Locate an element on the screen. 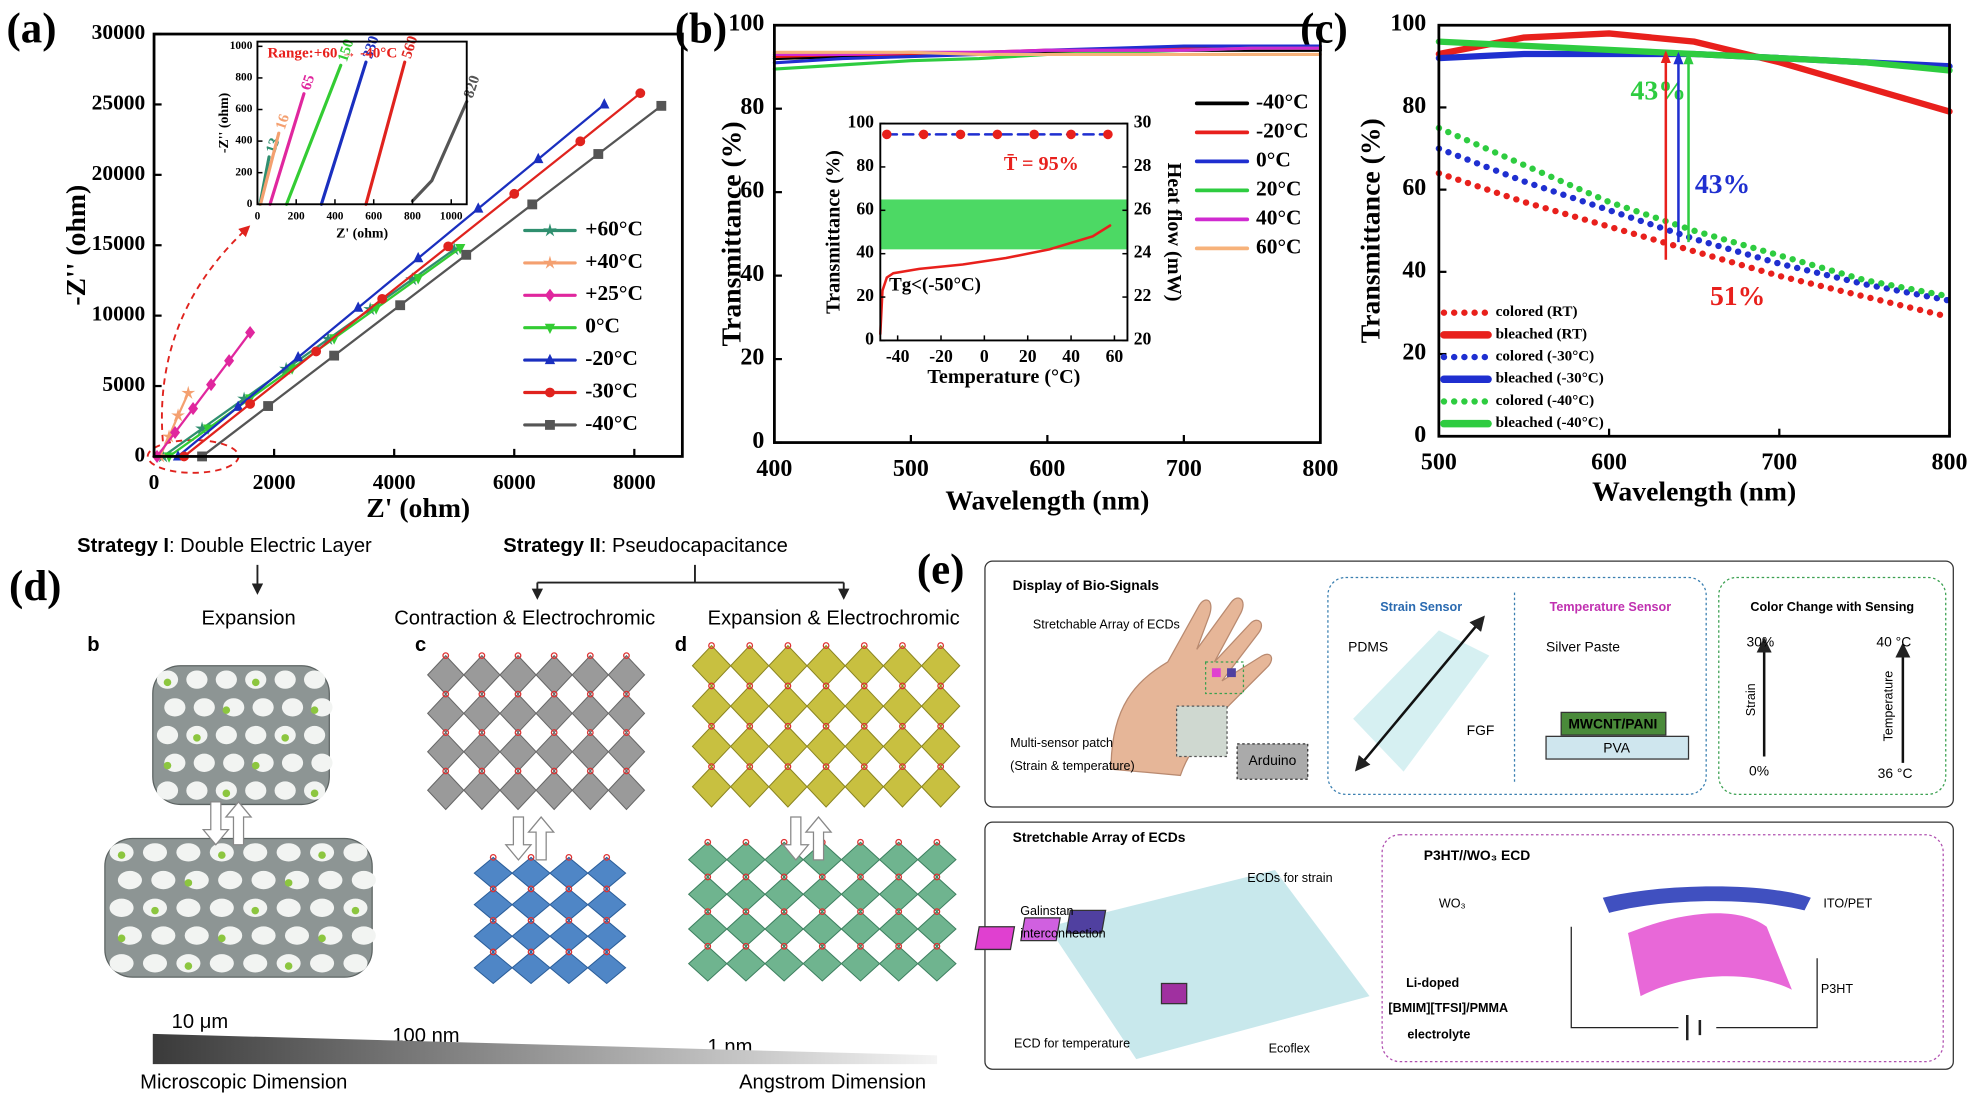  label: (Strain & temperature) is located at coordinates (1072, 766).